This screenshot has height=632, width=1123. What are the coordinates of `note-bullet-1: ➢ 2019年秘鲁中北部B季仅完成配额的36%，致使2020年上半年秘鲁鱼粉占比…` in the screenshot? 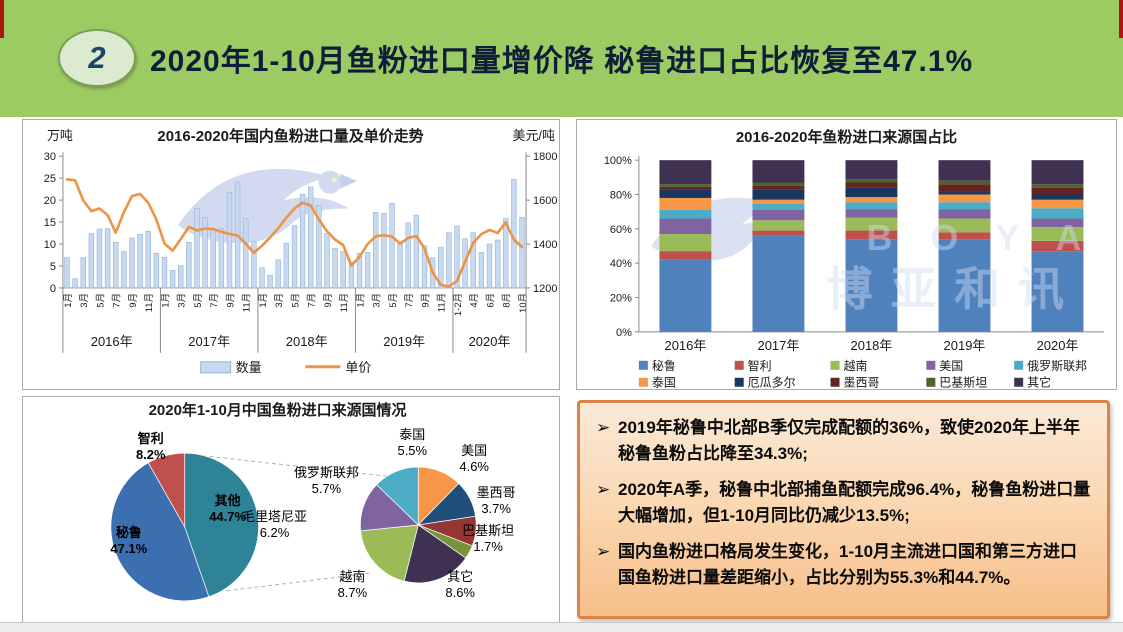 It's located at (844, 440).